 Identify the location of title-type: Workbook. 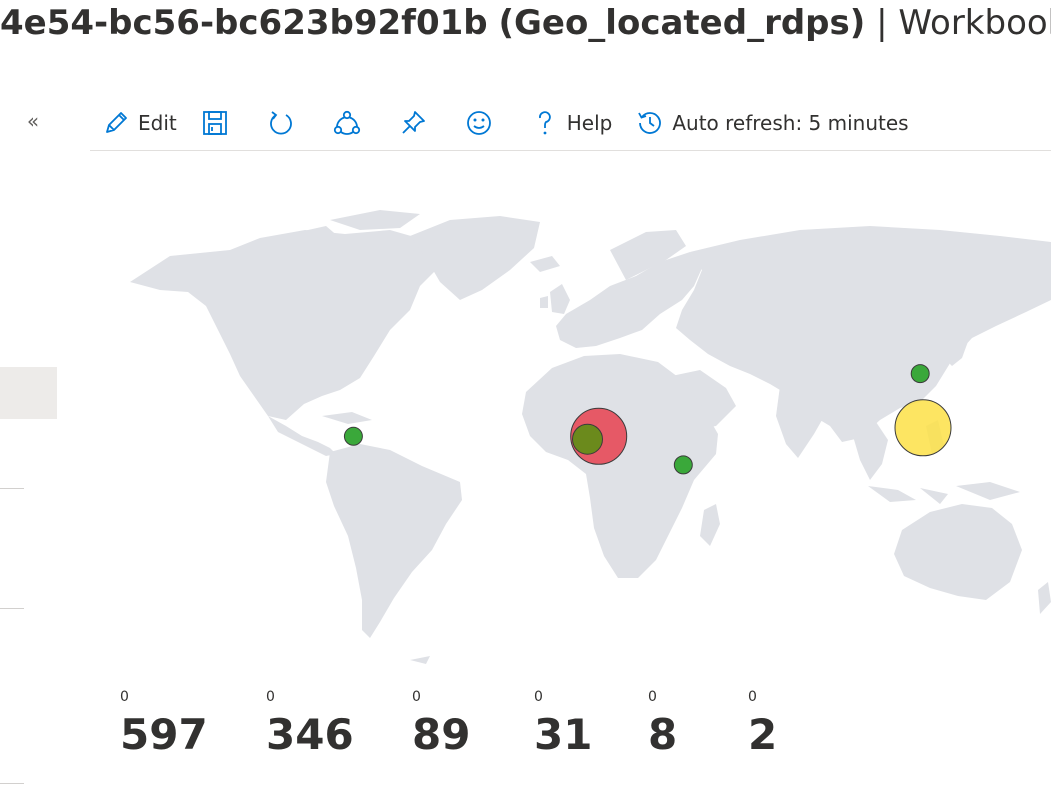
(974, 23).